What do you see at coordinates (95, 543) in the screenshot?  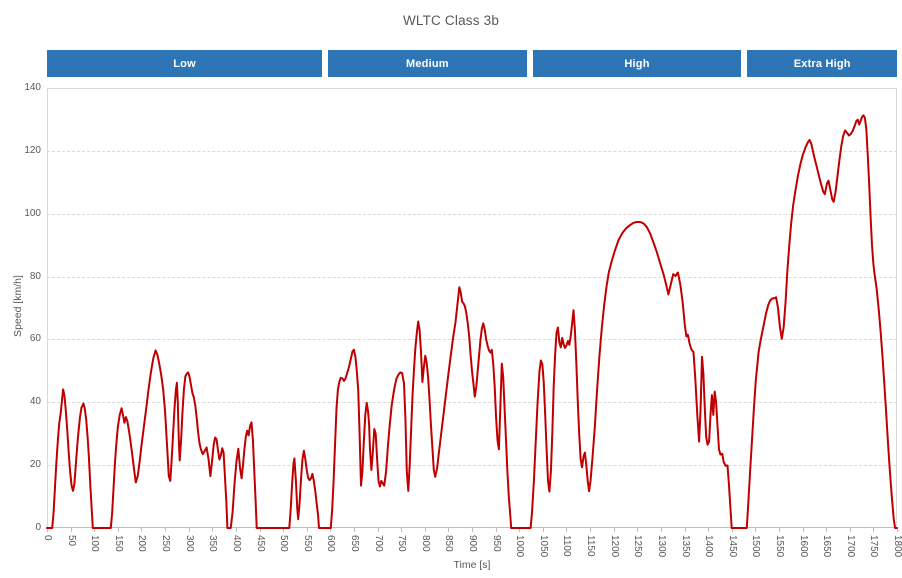 I see `x-tick-label: 100` at bounding box center [95, 543].